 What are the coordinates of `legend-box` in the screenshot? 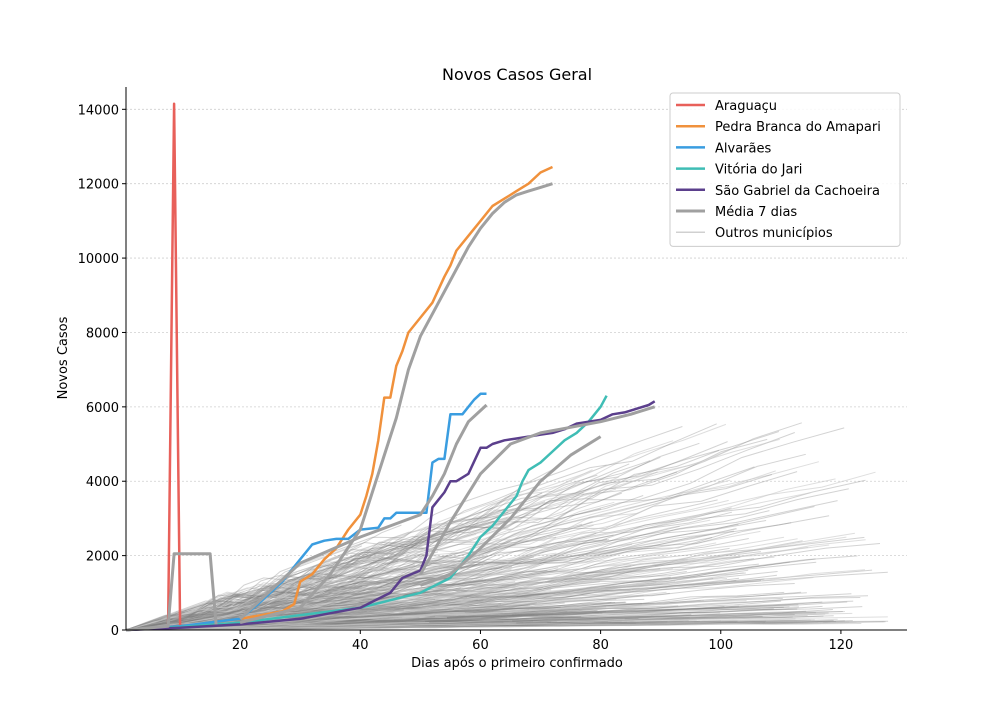 It's located at (785, 169).